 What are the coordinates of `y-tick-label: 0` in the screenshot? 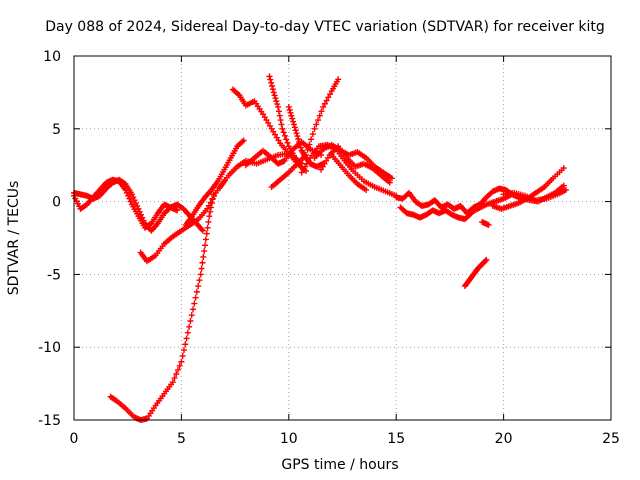 It's located at (56, 203).